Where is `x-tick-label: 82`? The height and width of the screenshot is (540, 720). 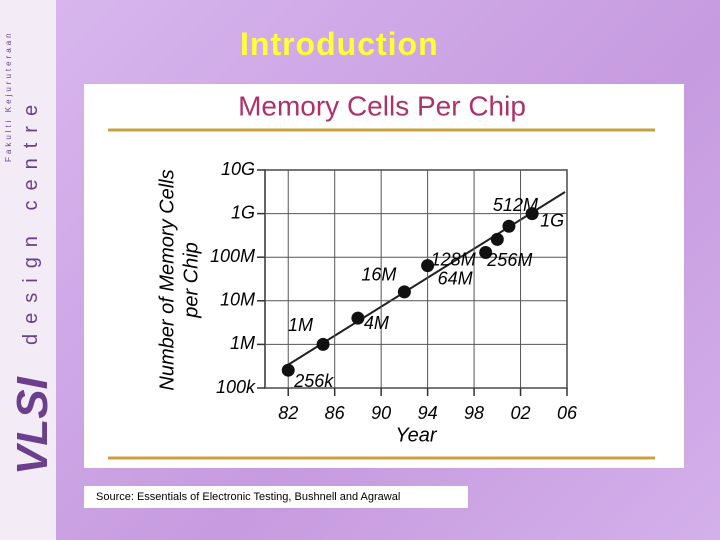 x-tick-label: 82 is located at coordinates (288, 413).